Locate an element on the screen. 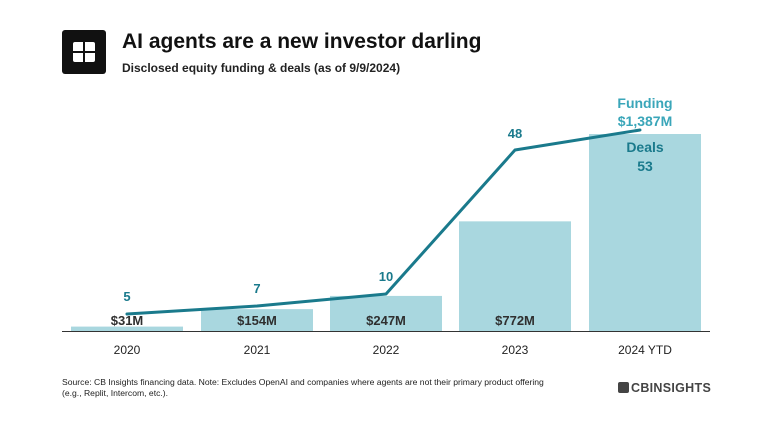  x-tick-label: 2020 is located at coordinates (127, 350).